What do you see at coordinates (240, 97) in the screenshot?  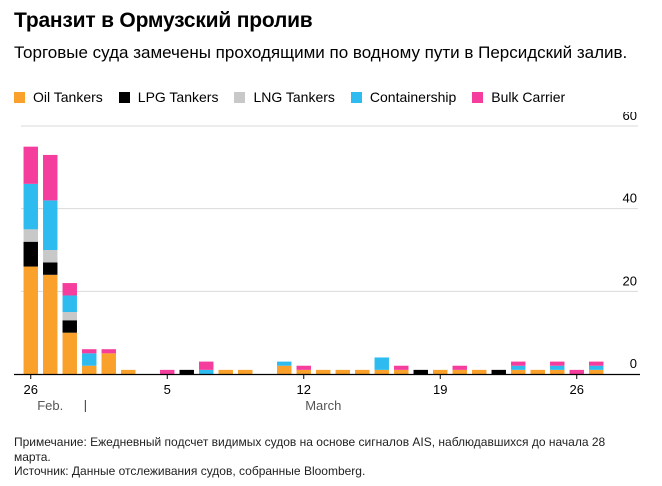 I see `legend-swatch-lng-tankers` at bounding box center [240, 97].